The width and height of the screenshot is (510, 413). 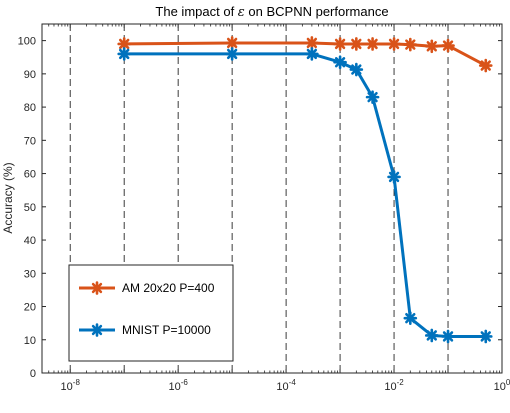 What do you see at coordinates (317, 11) in the screenshot?
I see `chart-title-suffix: on BCPNN performance` at bounding box center [317, 11].